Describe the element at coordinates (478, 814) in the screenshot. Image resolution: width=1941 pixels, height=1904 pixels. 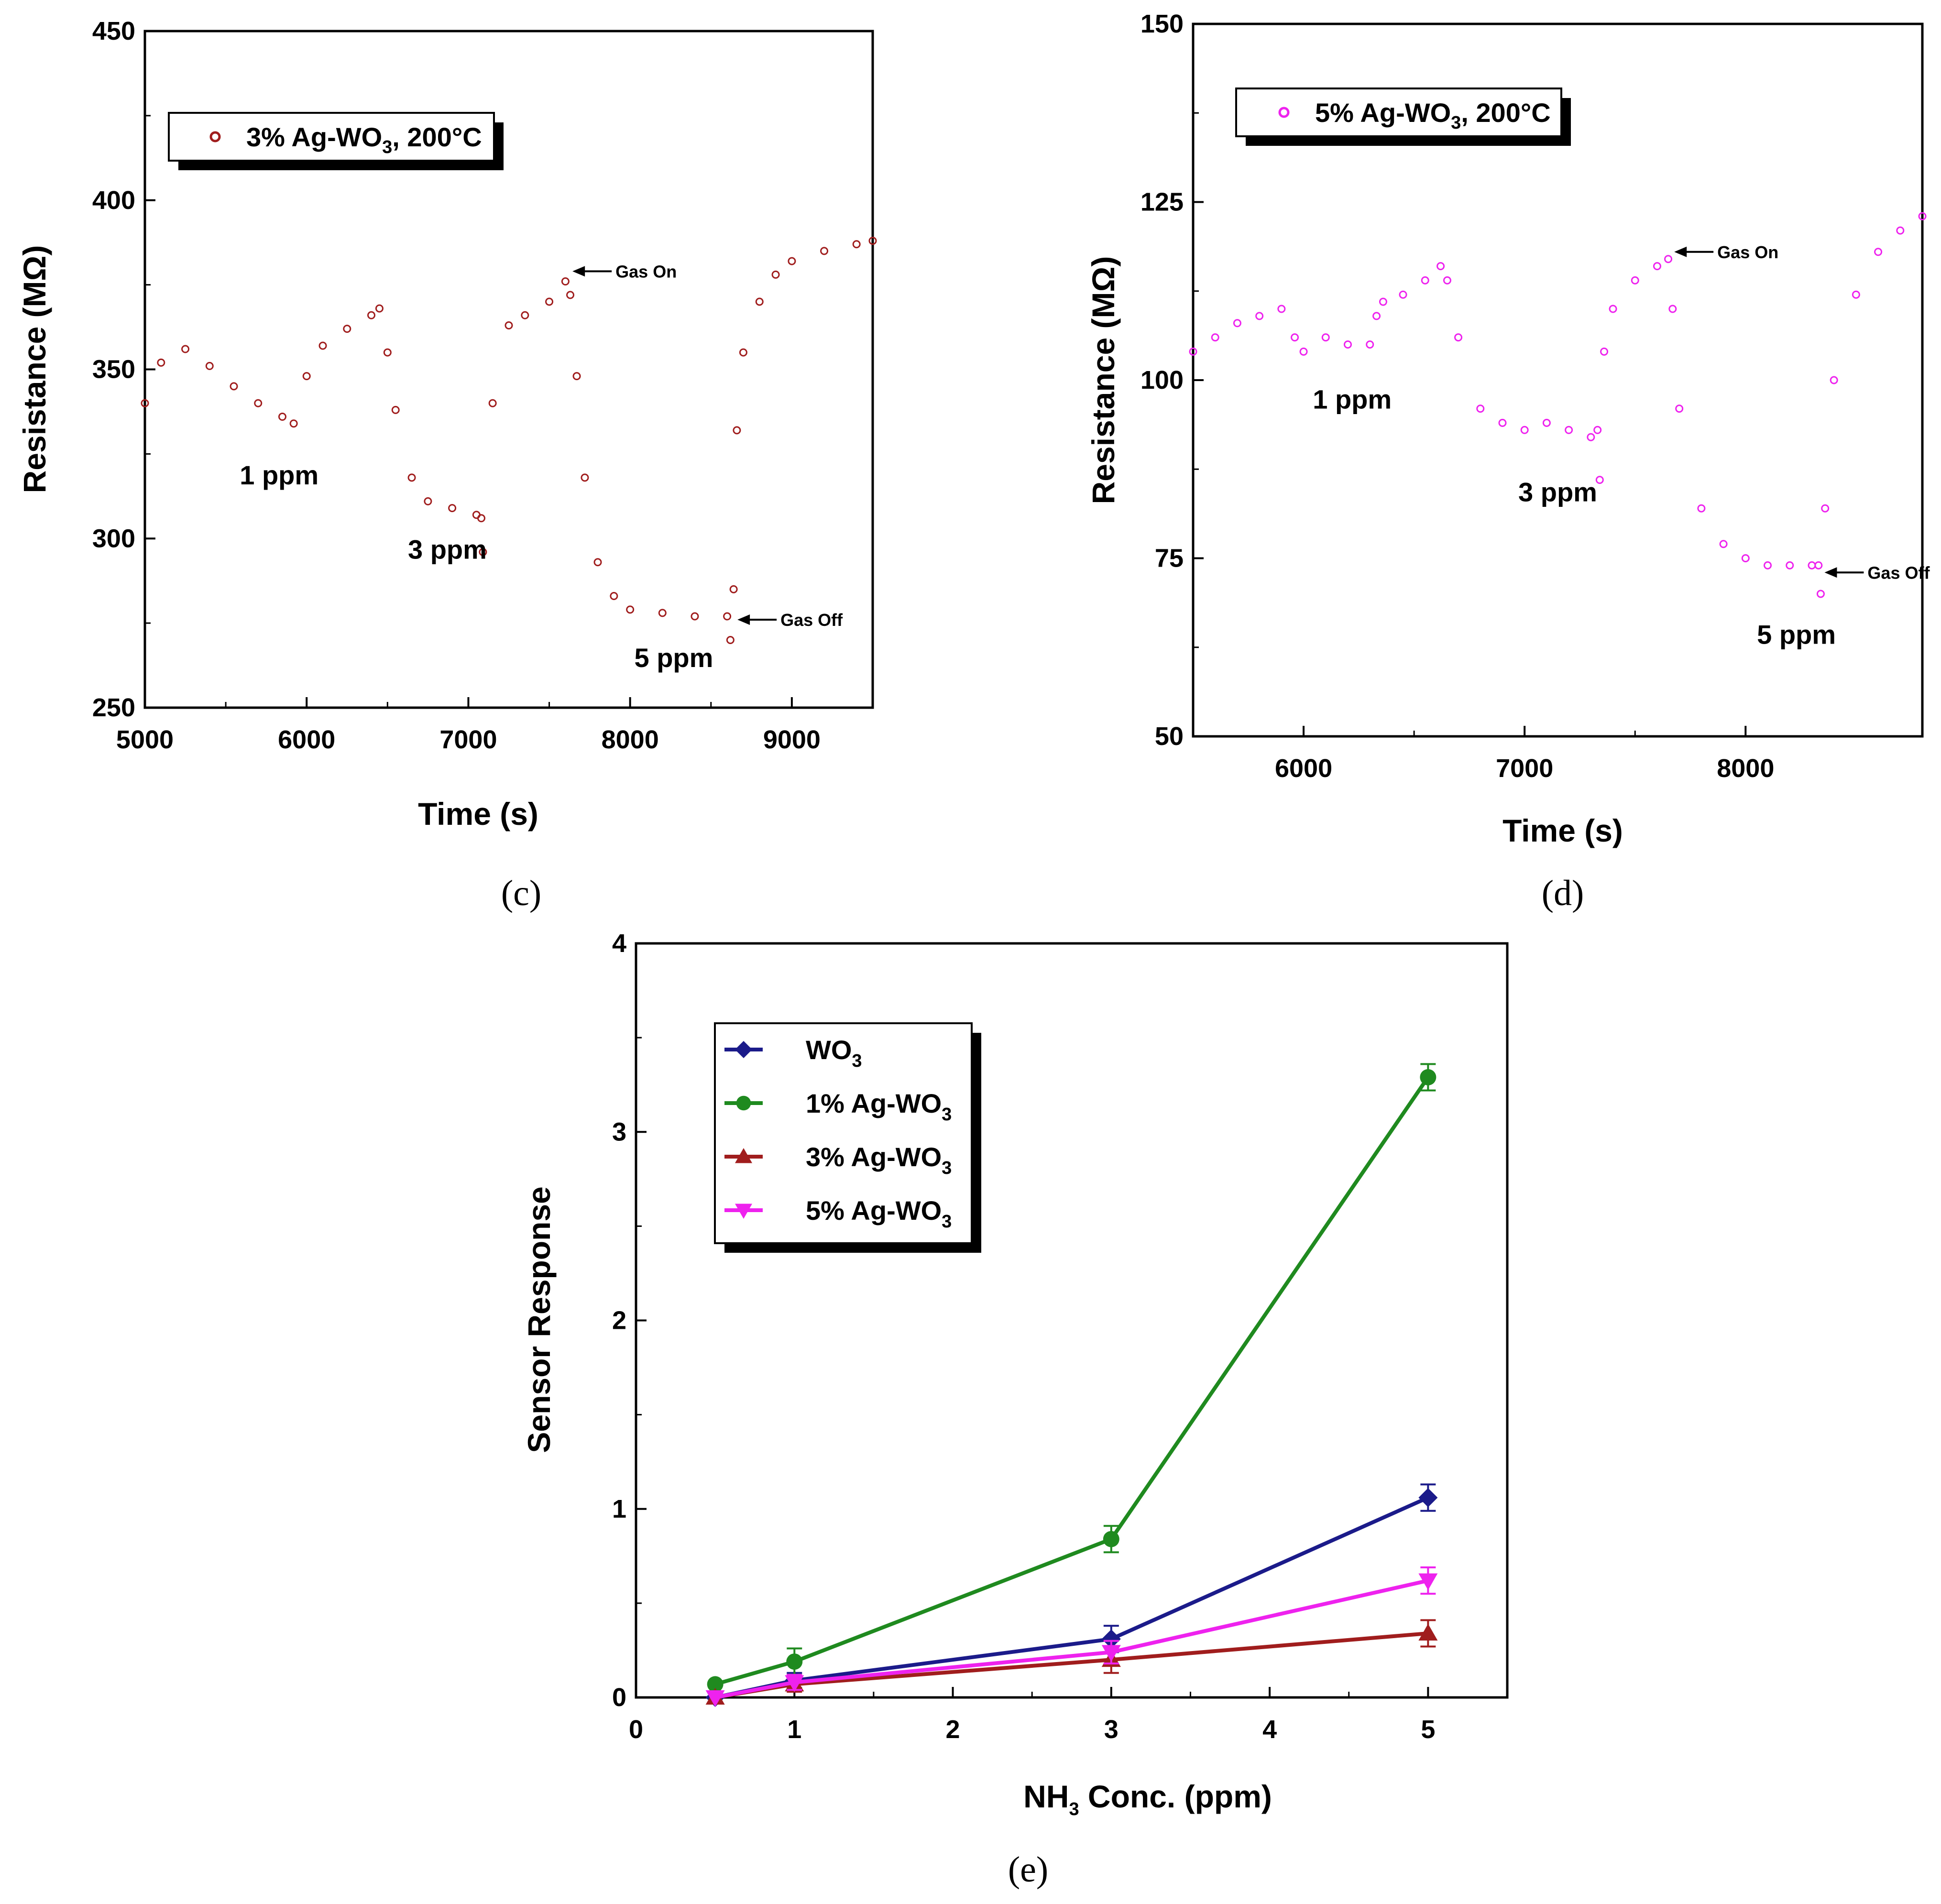
I see `panel-c-x-axis-title: Time (s)` at that location.